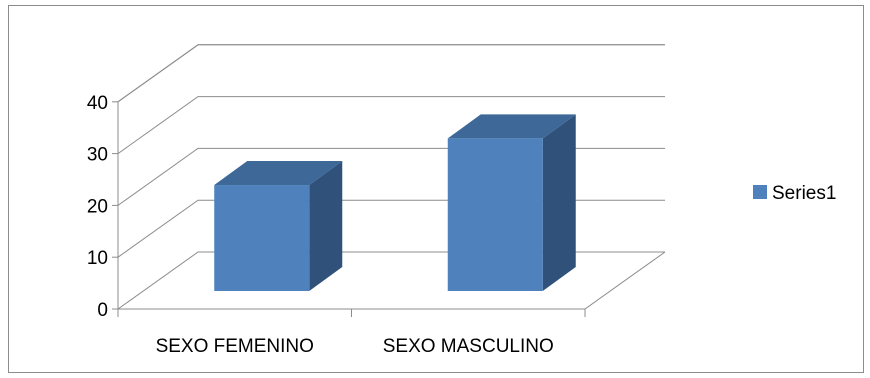 The height and width of the screenshot is (378, 870). I want to click on legend: Series1, so click(794, 193).